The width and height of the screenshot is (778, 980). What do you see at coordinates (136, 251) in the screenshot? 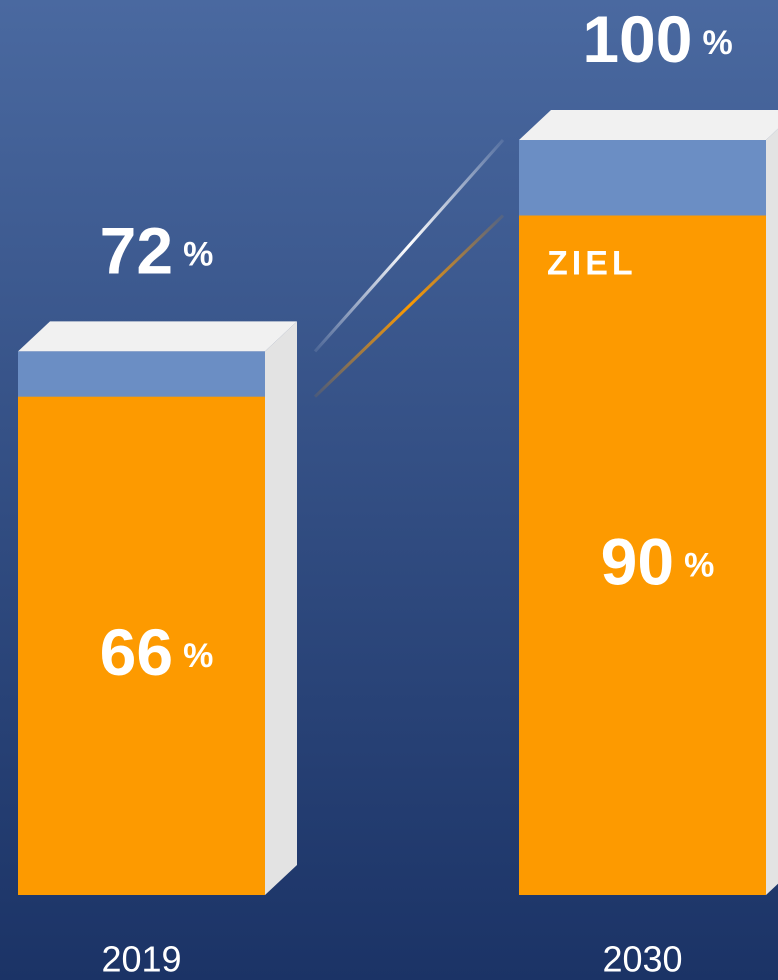
I see `total-label-value: 72` at bounding box center [136, 251].